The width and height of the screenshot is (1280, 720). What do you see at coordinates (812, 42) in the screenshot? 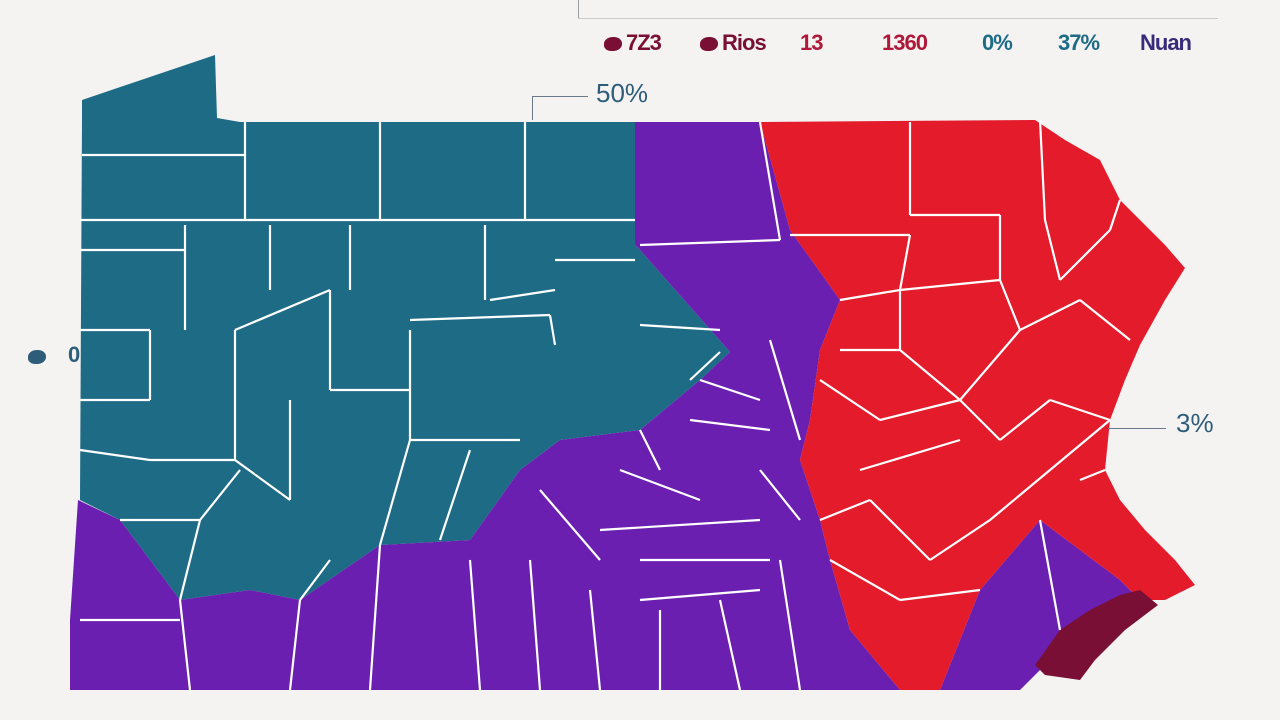
I see `legend-item: 13` at bounding box center [812, 42].